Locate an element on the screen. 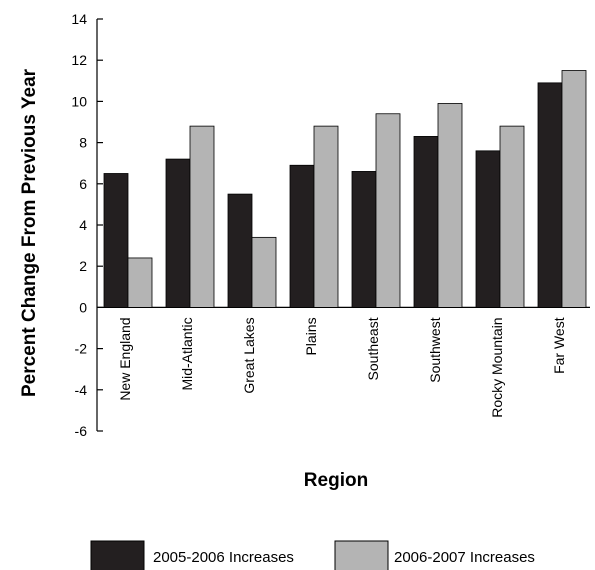  y-tick-label: 2 is located at coordinates (83, 266).